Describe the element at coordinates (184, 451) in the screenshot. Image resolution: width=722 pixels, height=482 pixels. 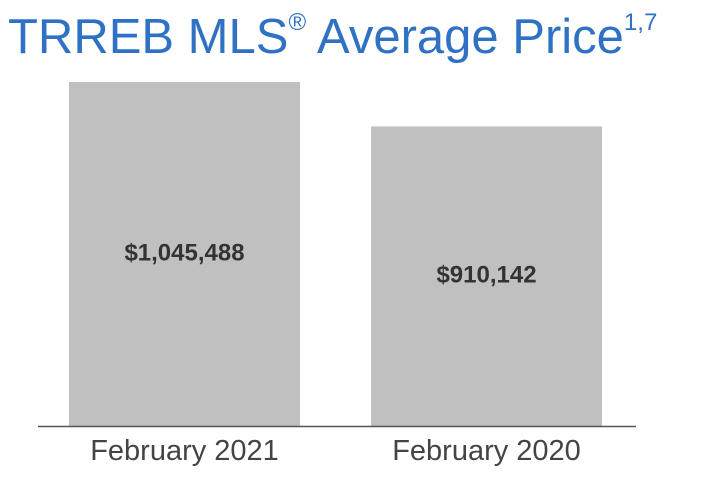
I see `category-label-1: February 2021` at that location.